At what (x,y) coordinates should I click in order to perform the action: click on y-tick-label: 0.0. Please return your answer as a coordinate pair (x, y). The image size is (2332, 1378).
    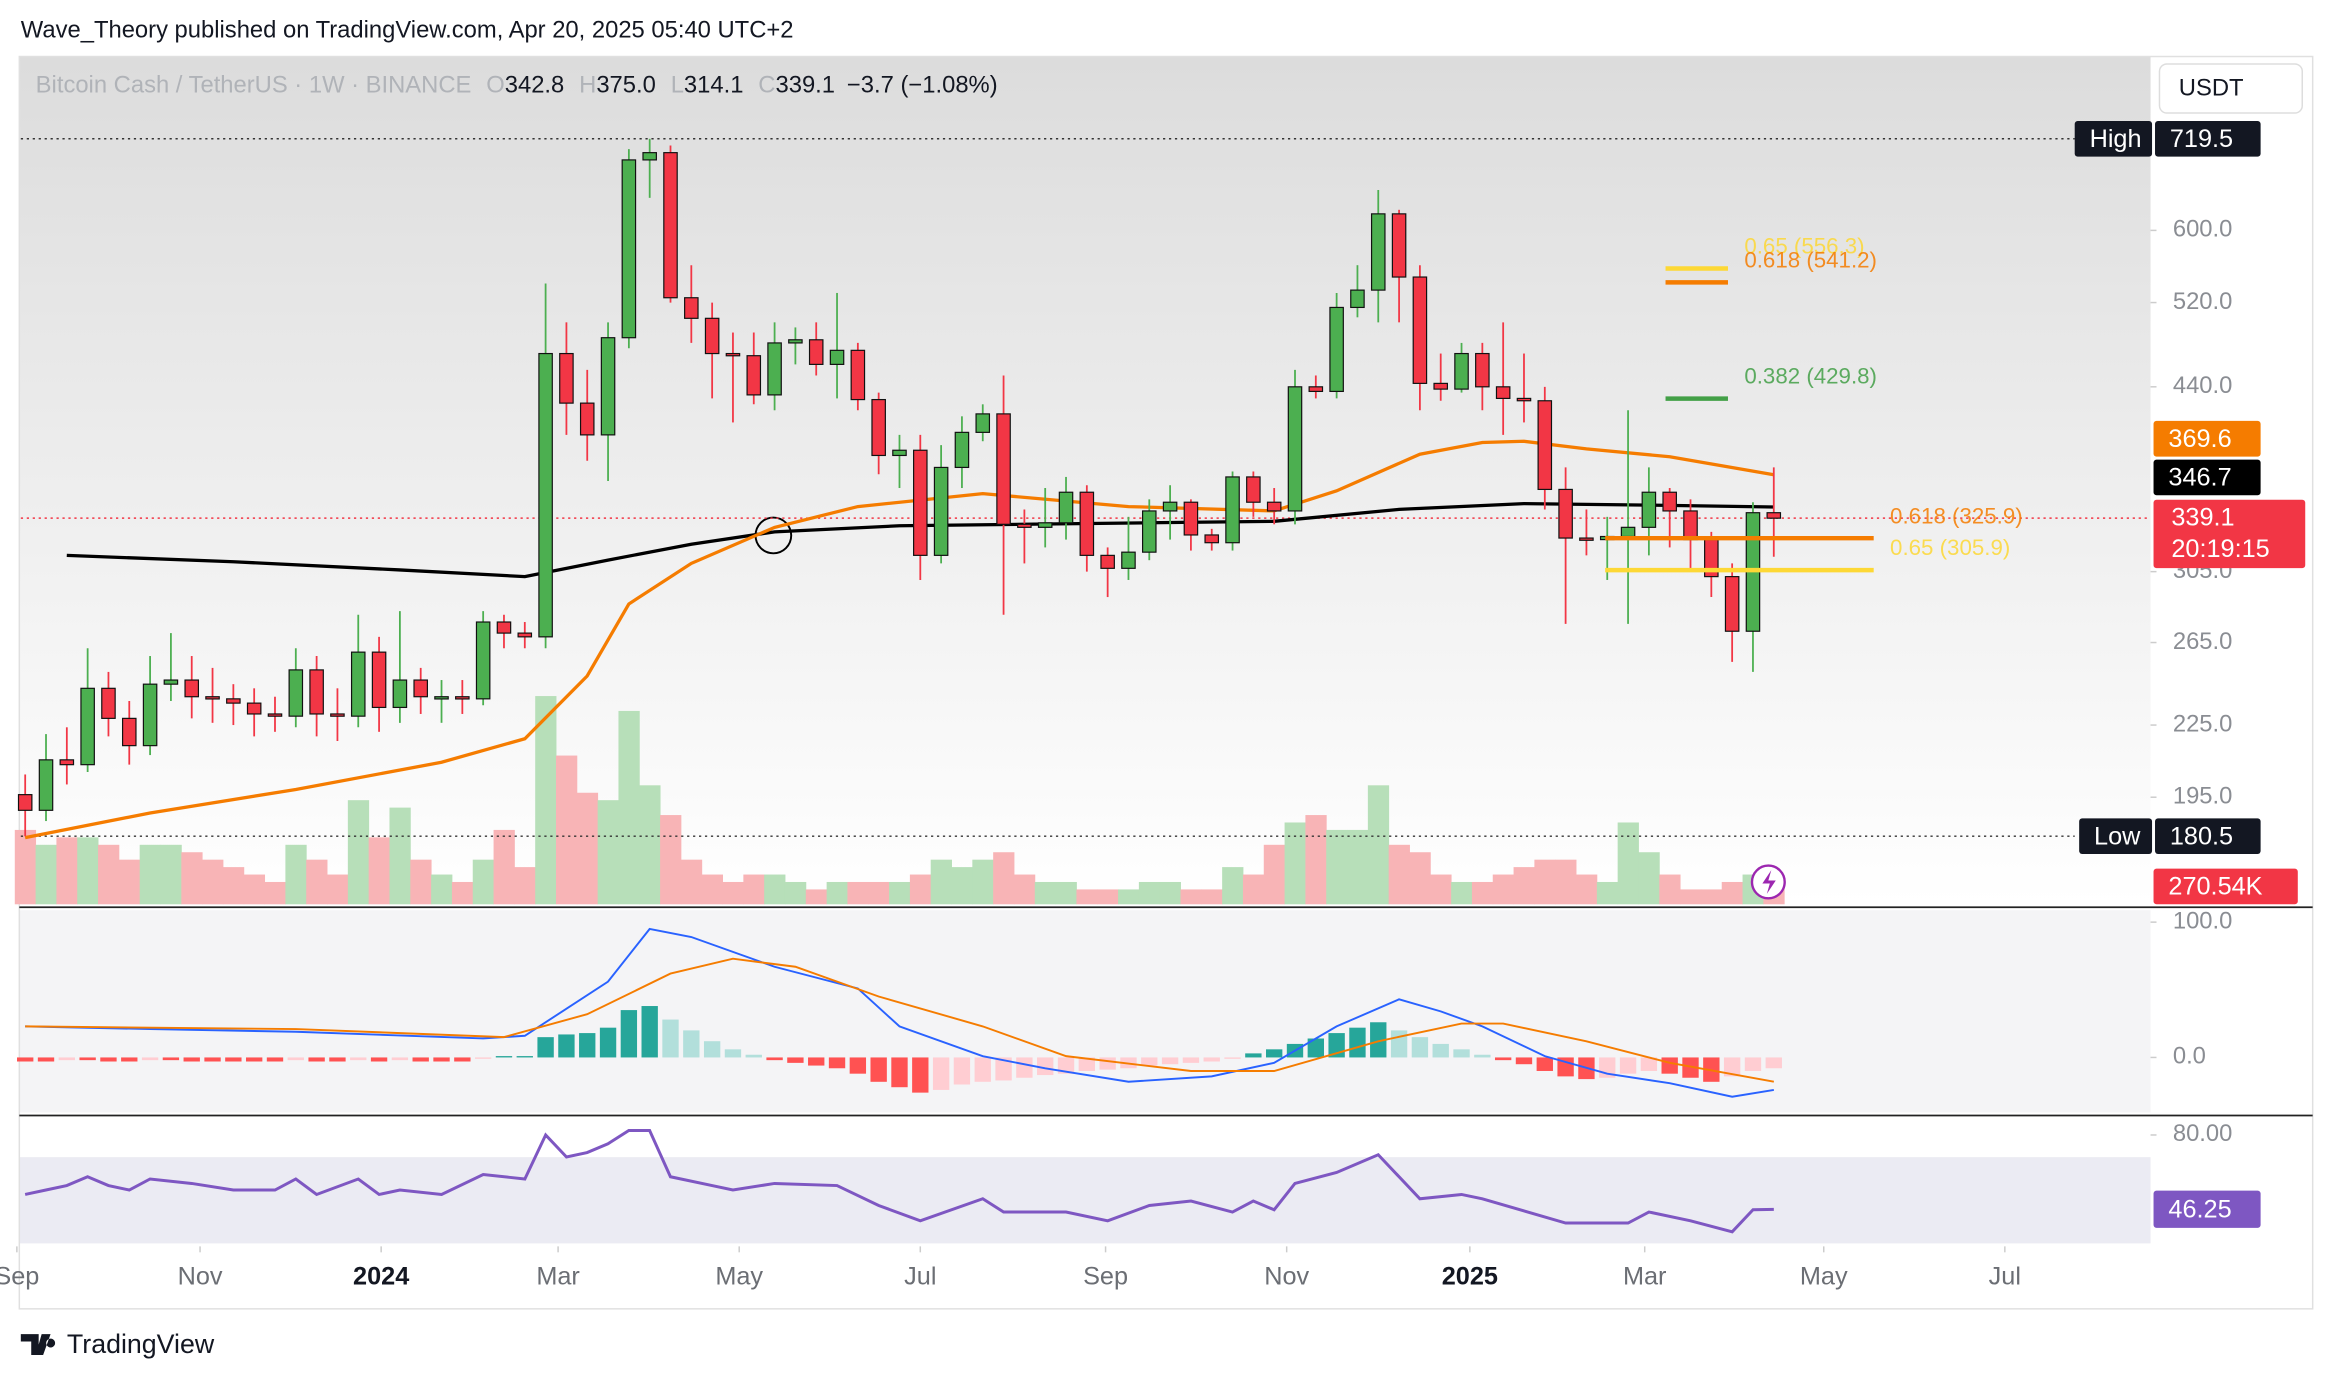
    Looking at the image, I should click on (2189, 1056).